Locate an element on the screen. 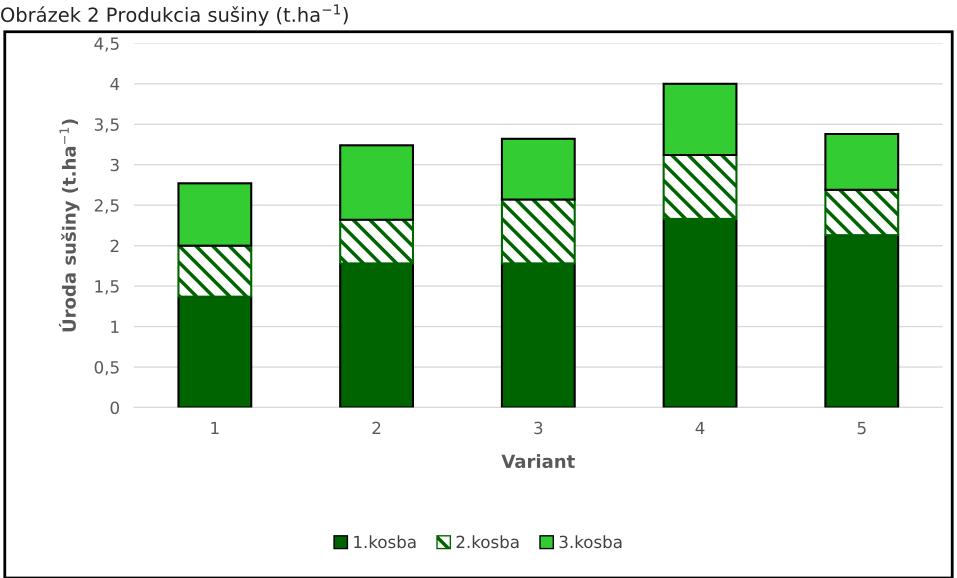 This screenshot has width=957, height=578. y-tick-label: 3,5 is located at coordinates (106, 125).